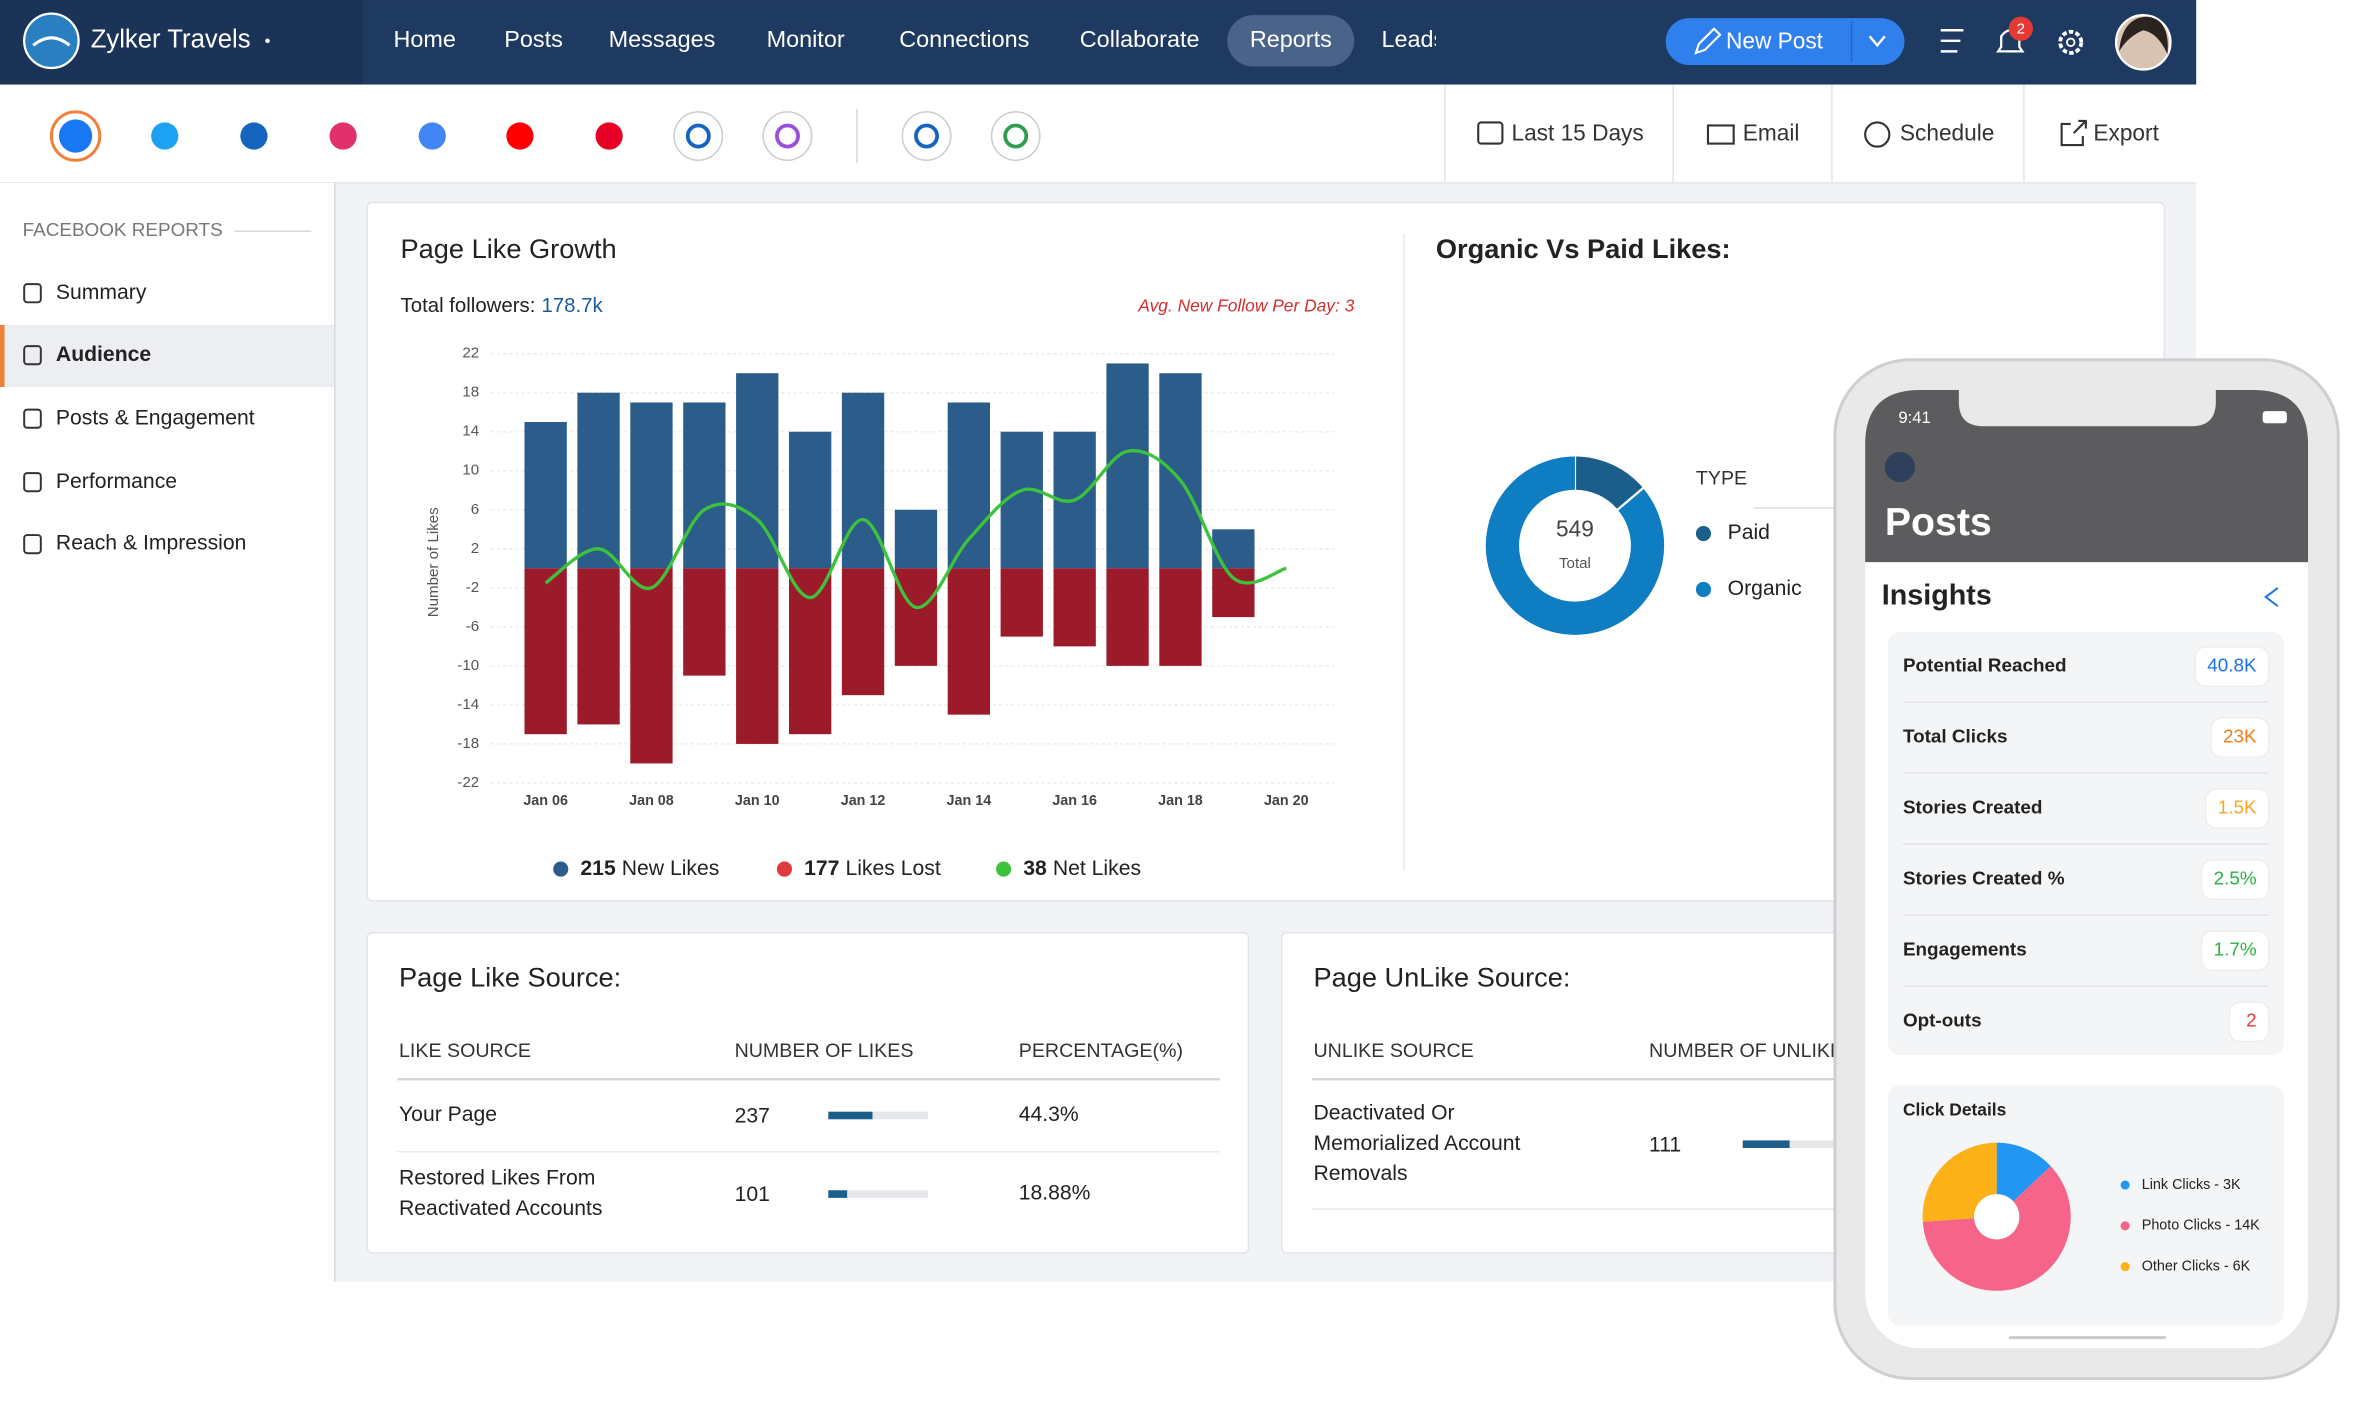 Image resolution: width=2370 pixels, height=1414 pixels. I want to click on legend-entry: 38 Net Likes, so click(1082, 868).